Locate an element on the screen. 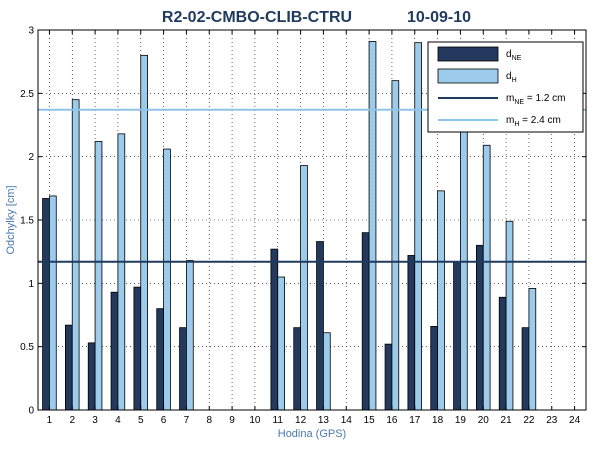 This screenshot has height=450, width=600. y-axis-label: Odchylky [cm] is located at coordinates (11, 219).